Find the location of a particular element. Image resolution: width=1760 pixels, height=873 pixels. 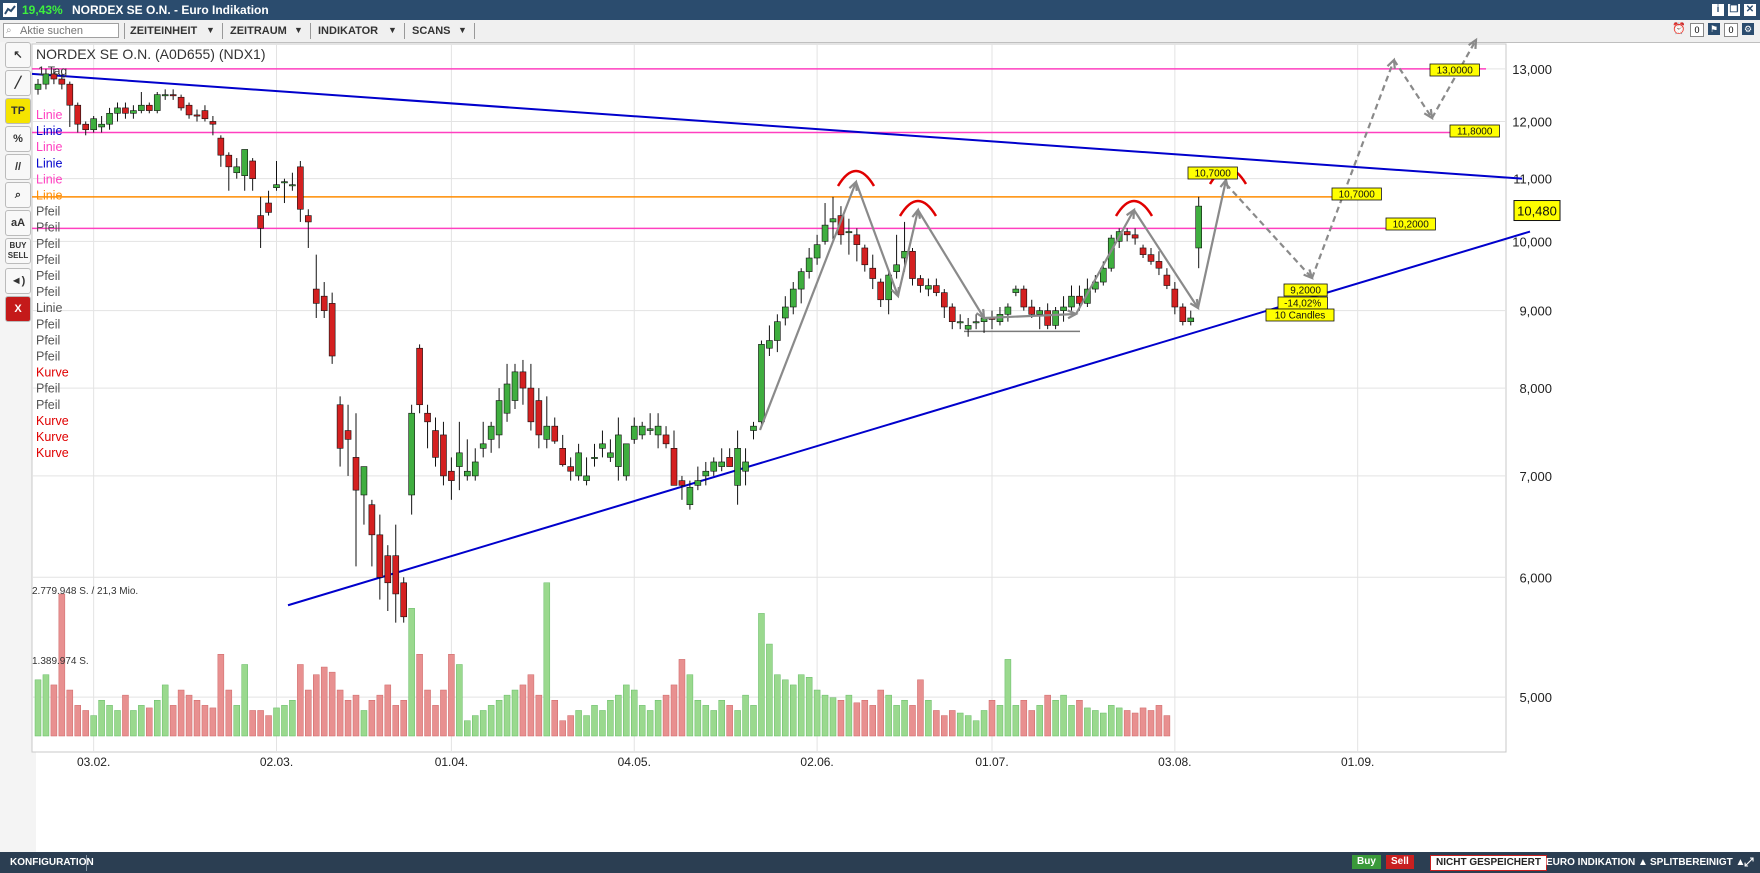

menu-zeiteinheit: ZEITEINHEIT is located at coordinates (164, 31).